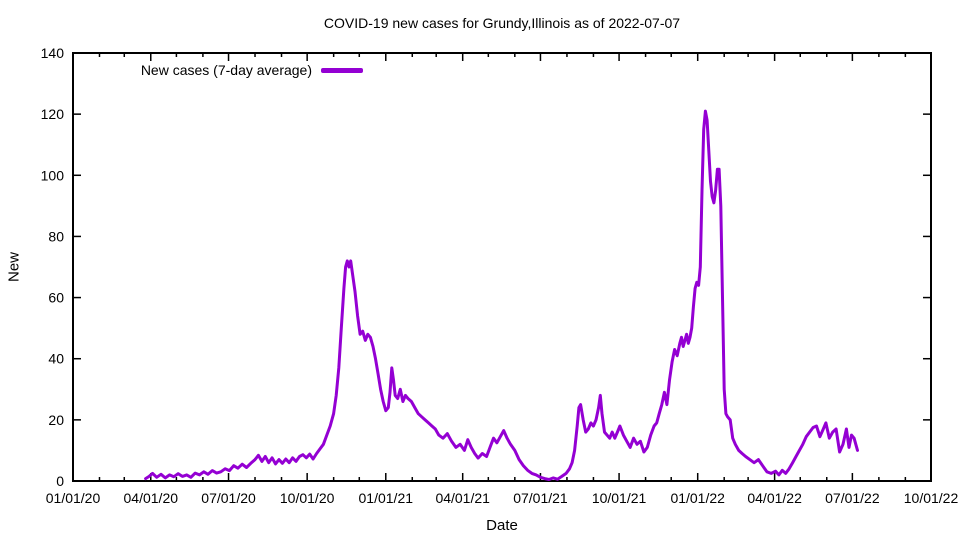 This screenshot has height=540, width=960. Describe the element at coordinates (226, 70) in the screenshot. I see `legend-label: New cases (7-day average)` at that location.